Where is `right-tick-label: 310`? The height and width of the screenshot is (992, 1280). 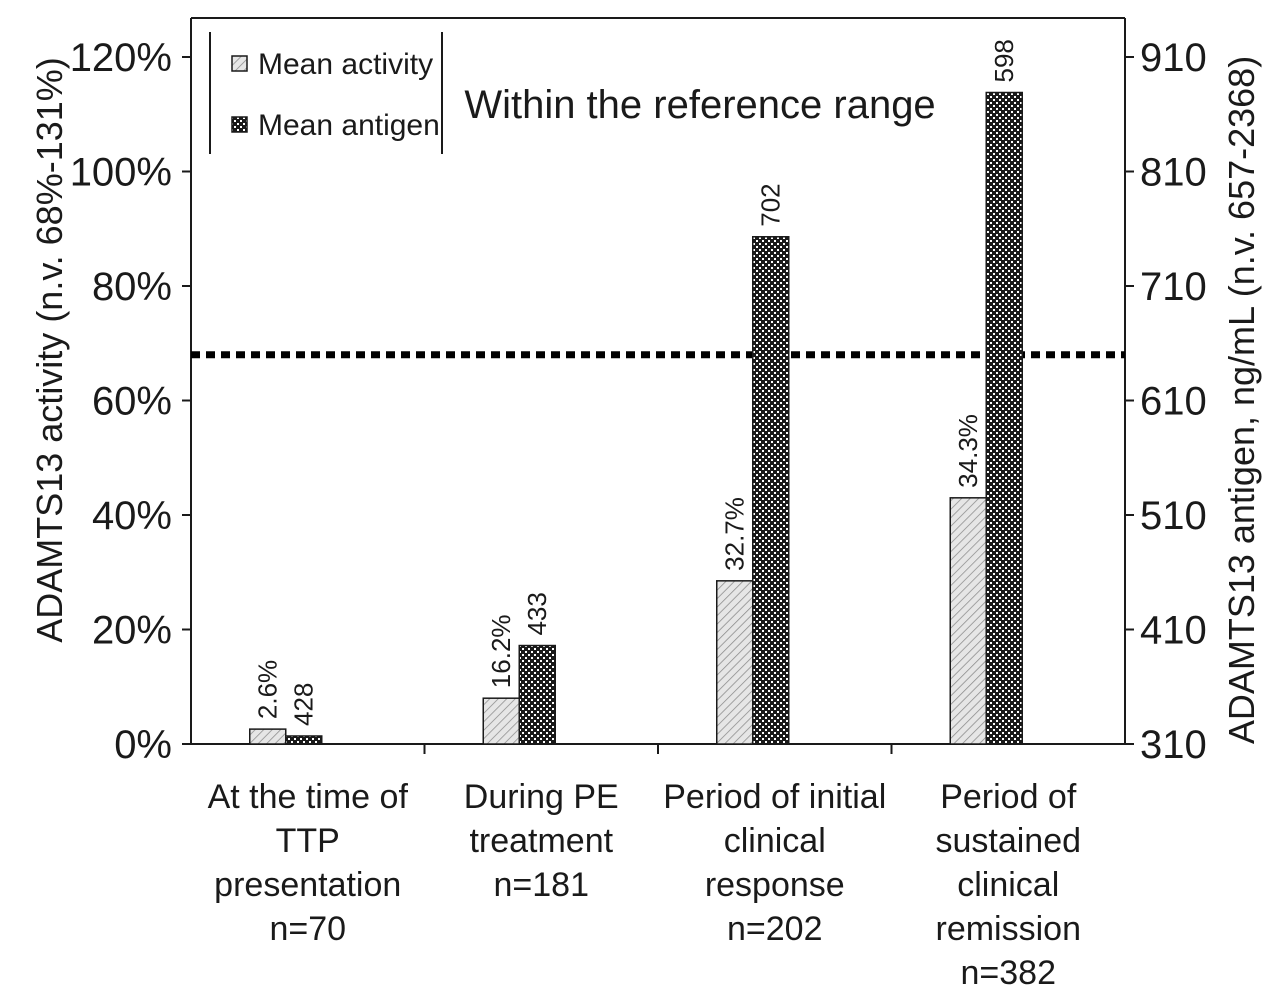
right-tick-label: 310 is located at coordinates (1173, 745).